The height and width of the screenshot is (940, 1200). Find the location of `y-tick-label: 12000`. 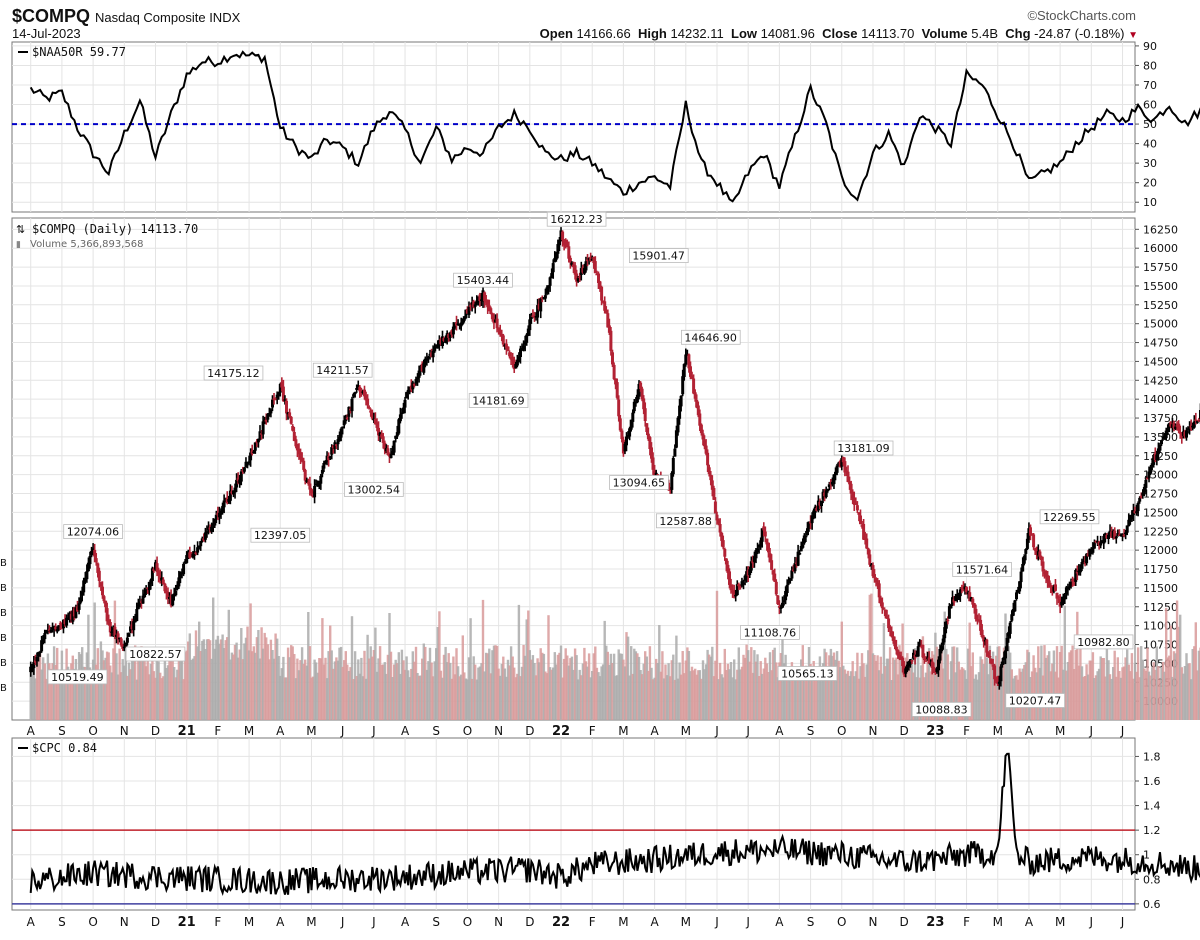

y-tick-label: 12000 is located at coordinates (1160, 550).